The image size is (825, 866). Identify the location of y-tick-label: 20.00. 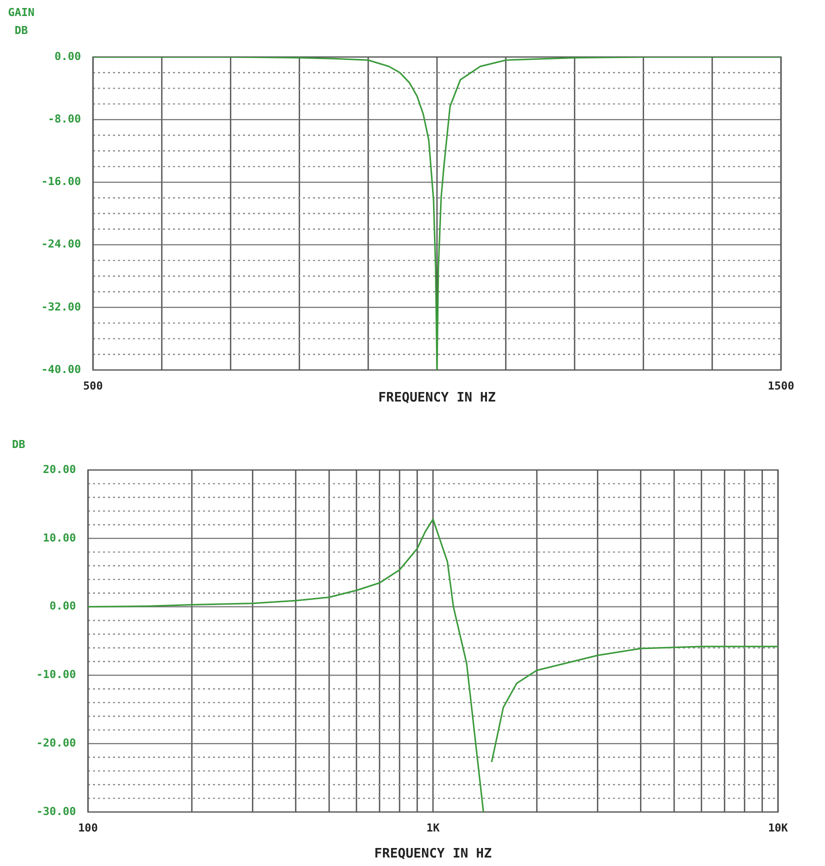
(59, 469).